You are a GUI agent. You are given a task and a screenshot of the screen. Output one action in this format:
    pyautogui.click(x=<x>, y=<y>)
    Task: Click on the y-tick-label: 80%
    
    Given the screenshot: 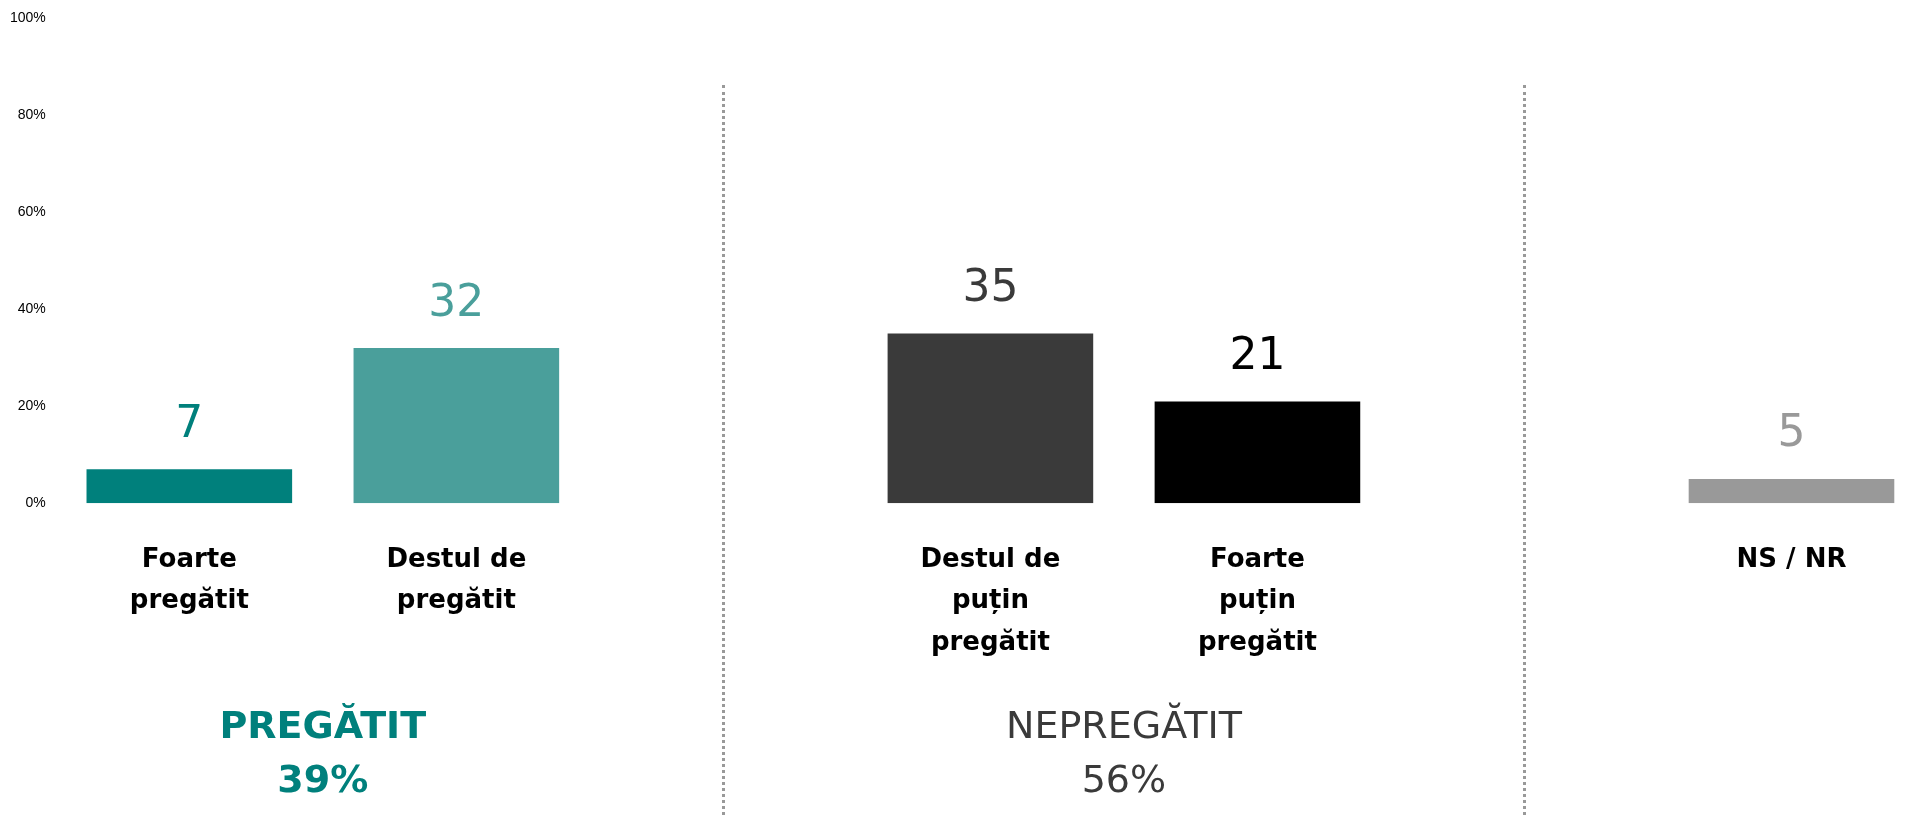 What is the action you would take?
    pyautogui.click(x=31, y=114)
    